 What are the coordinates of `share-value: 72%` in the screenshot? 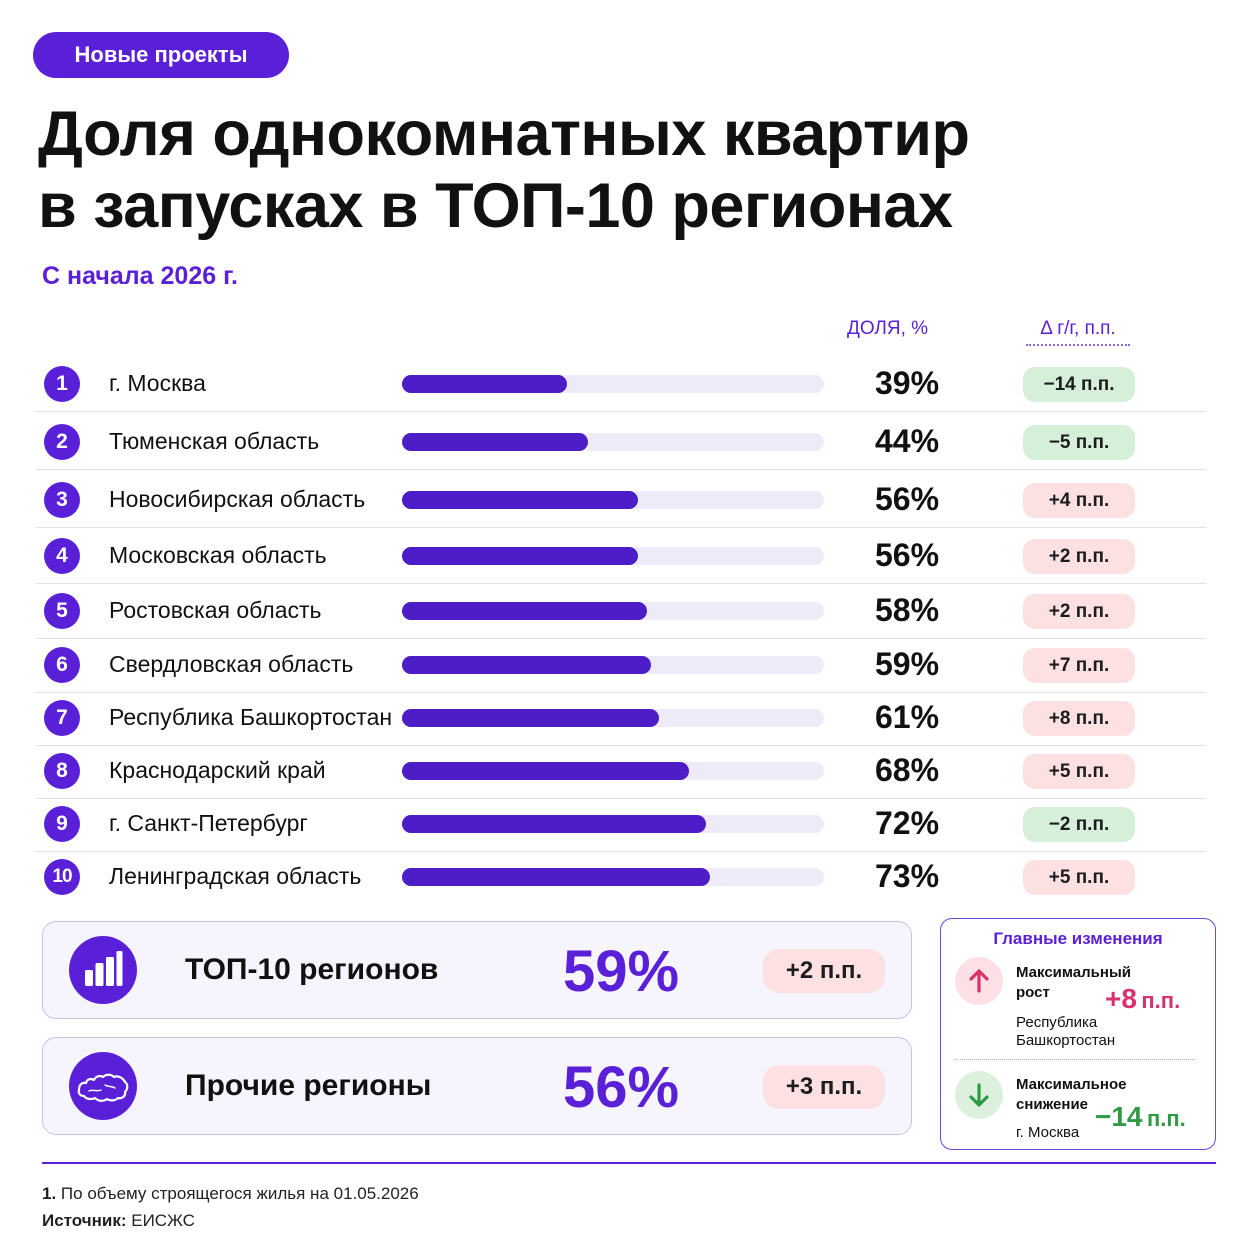 It's located at (907, 823).